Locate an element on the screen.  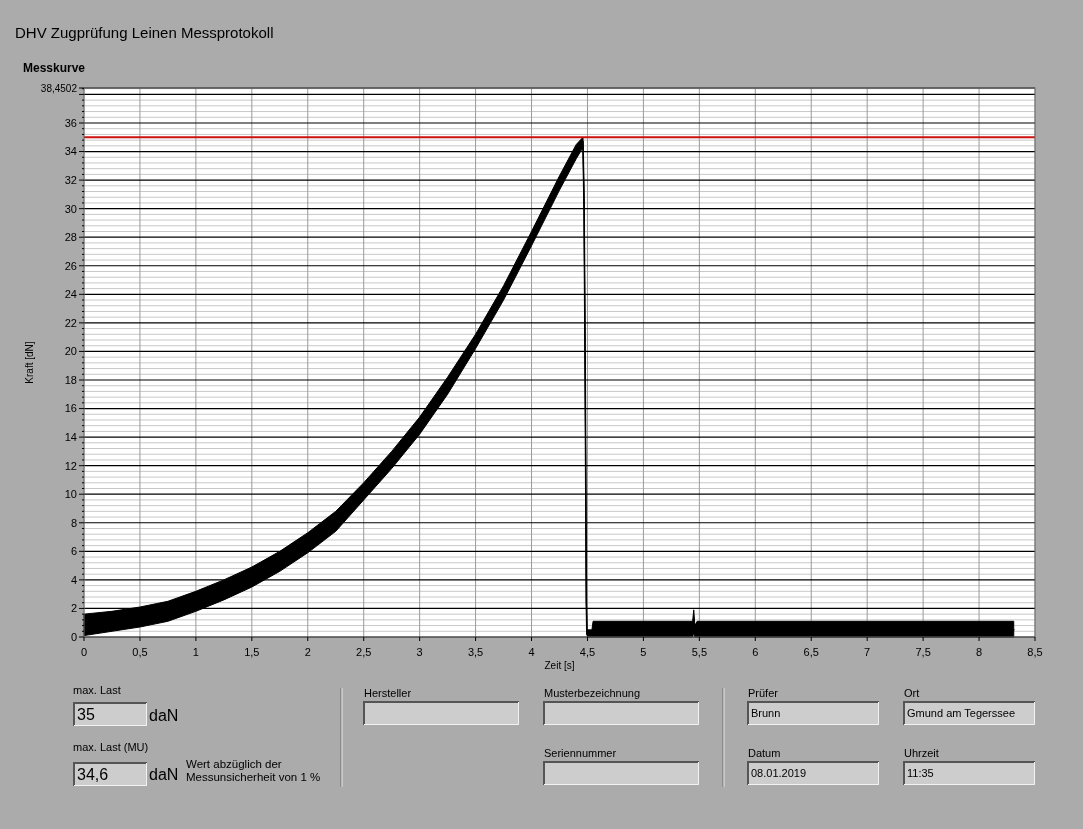
x-tick-label: 1,5 is located at coordinates (252, 652).